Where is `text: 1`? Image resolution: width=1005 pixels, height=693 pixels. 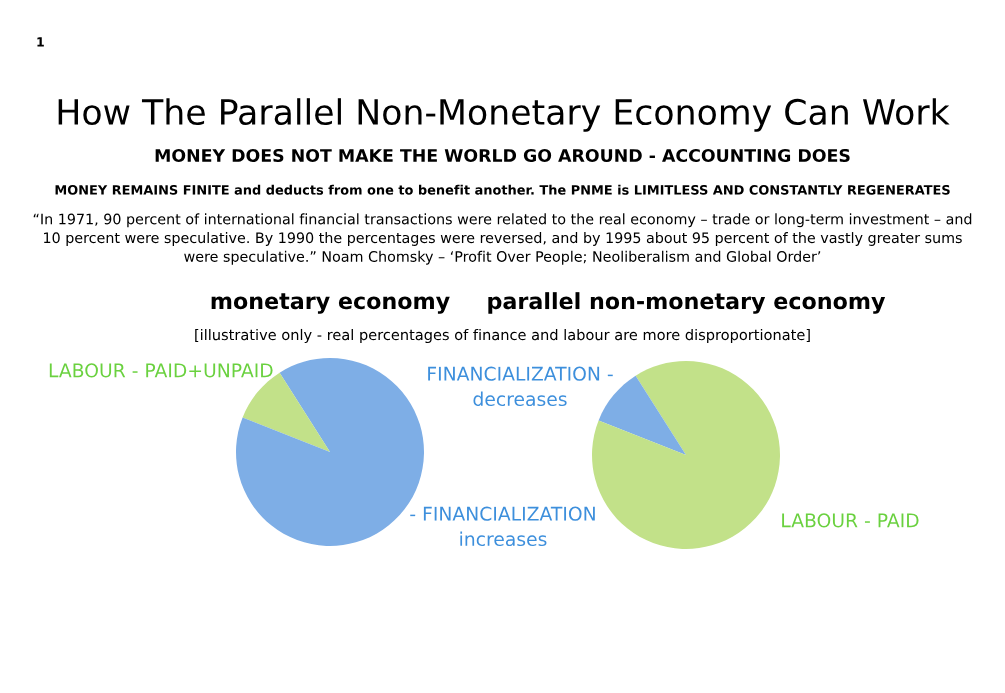 text: 1 is located at coordinates (40, 42).